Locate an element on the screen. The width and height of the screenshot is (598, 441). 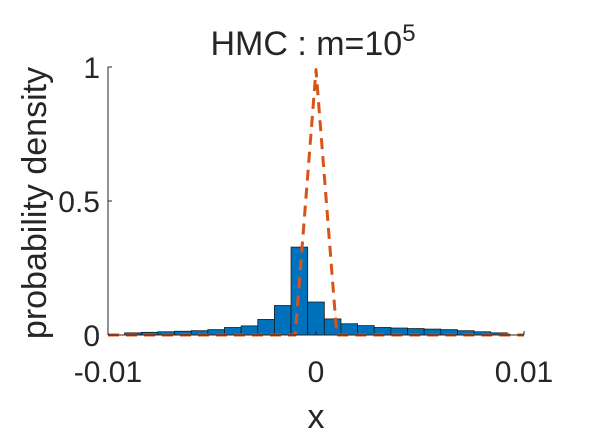
y-tick-label: 0 is located at coordinates (91, 336).